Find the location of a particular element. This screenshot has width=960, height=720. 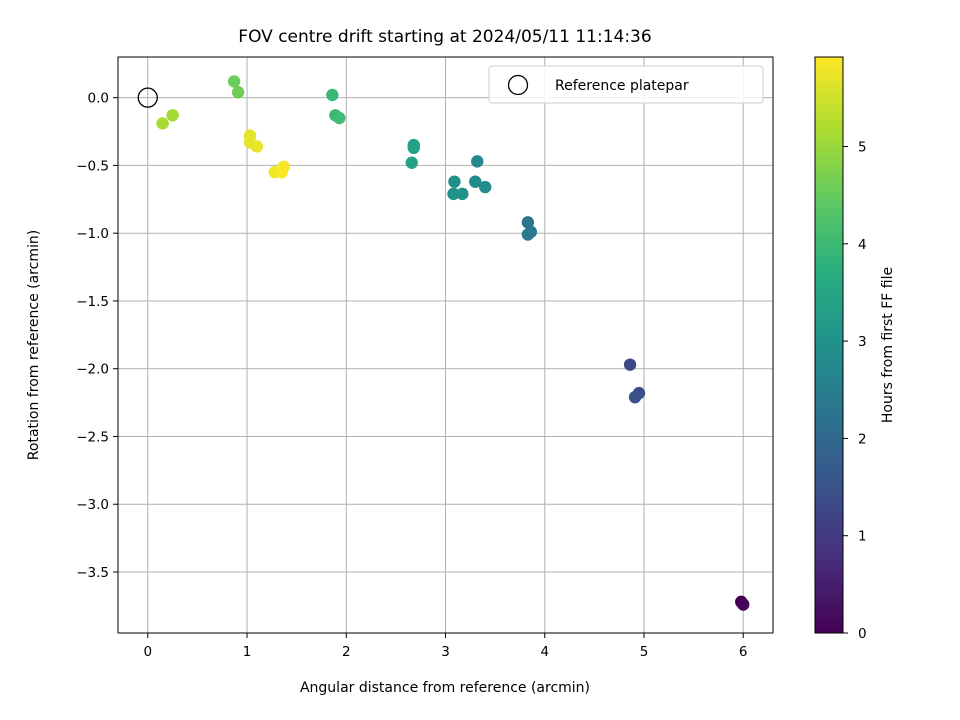

x-tick-label: 2 is located at coordinates (346, 652).